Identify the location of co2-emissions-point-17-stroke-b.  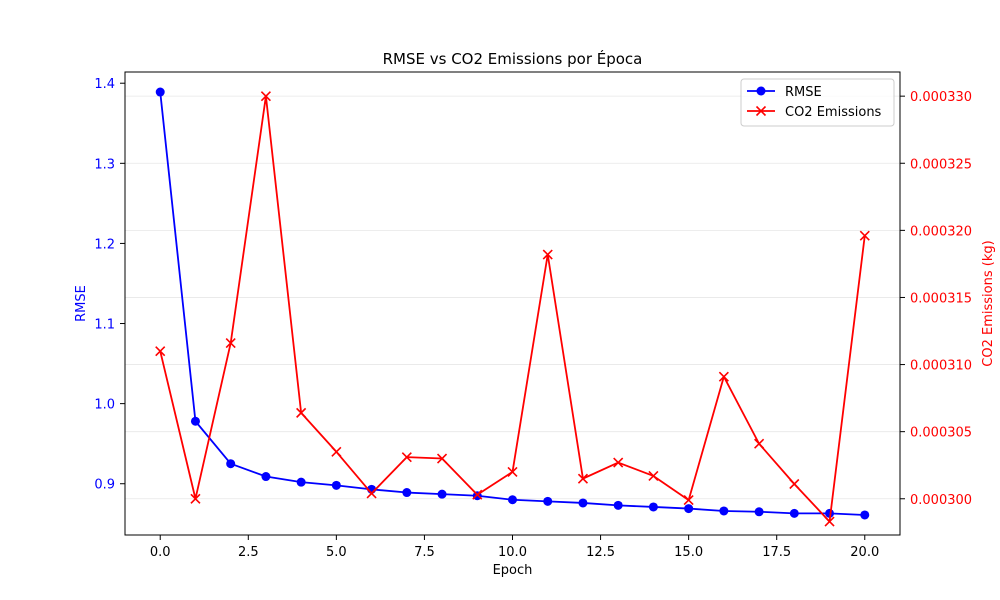
(759, 443).